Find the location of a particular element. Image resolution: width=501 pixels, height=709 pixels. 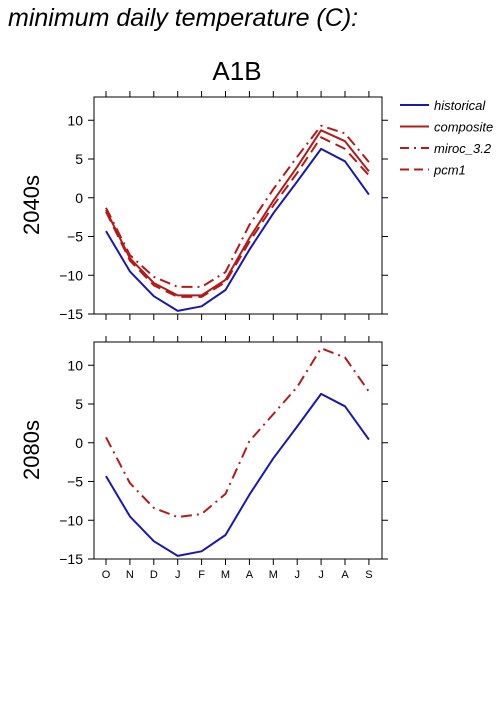

series-line-miroc_3.2-2080s is located at coordinates (237, 433).